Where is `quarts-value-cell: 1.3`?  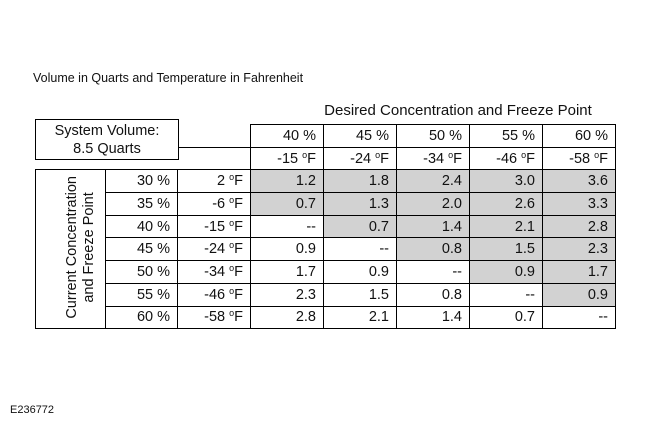 quarts-value-cell: 1.3 is located at coordinates (360, 204).